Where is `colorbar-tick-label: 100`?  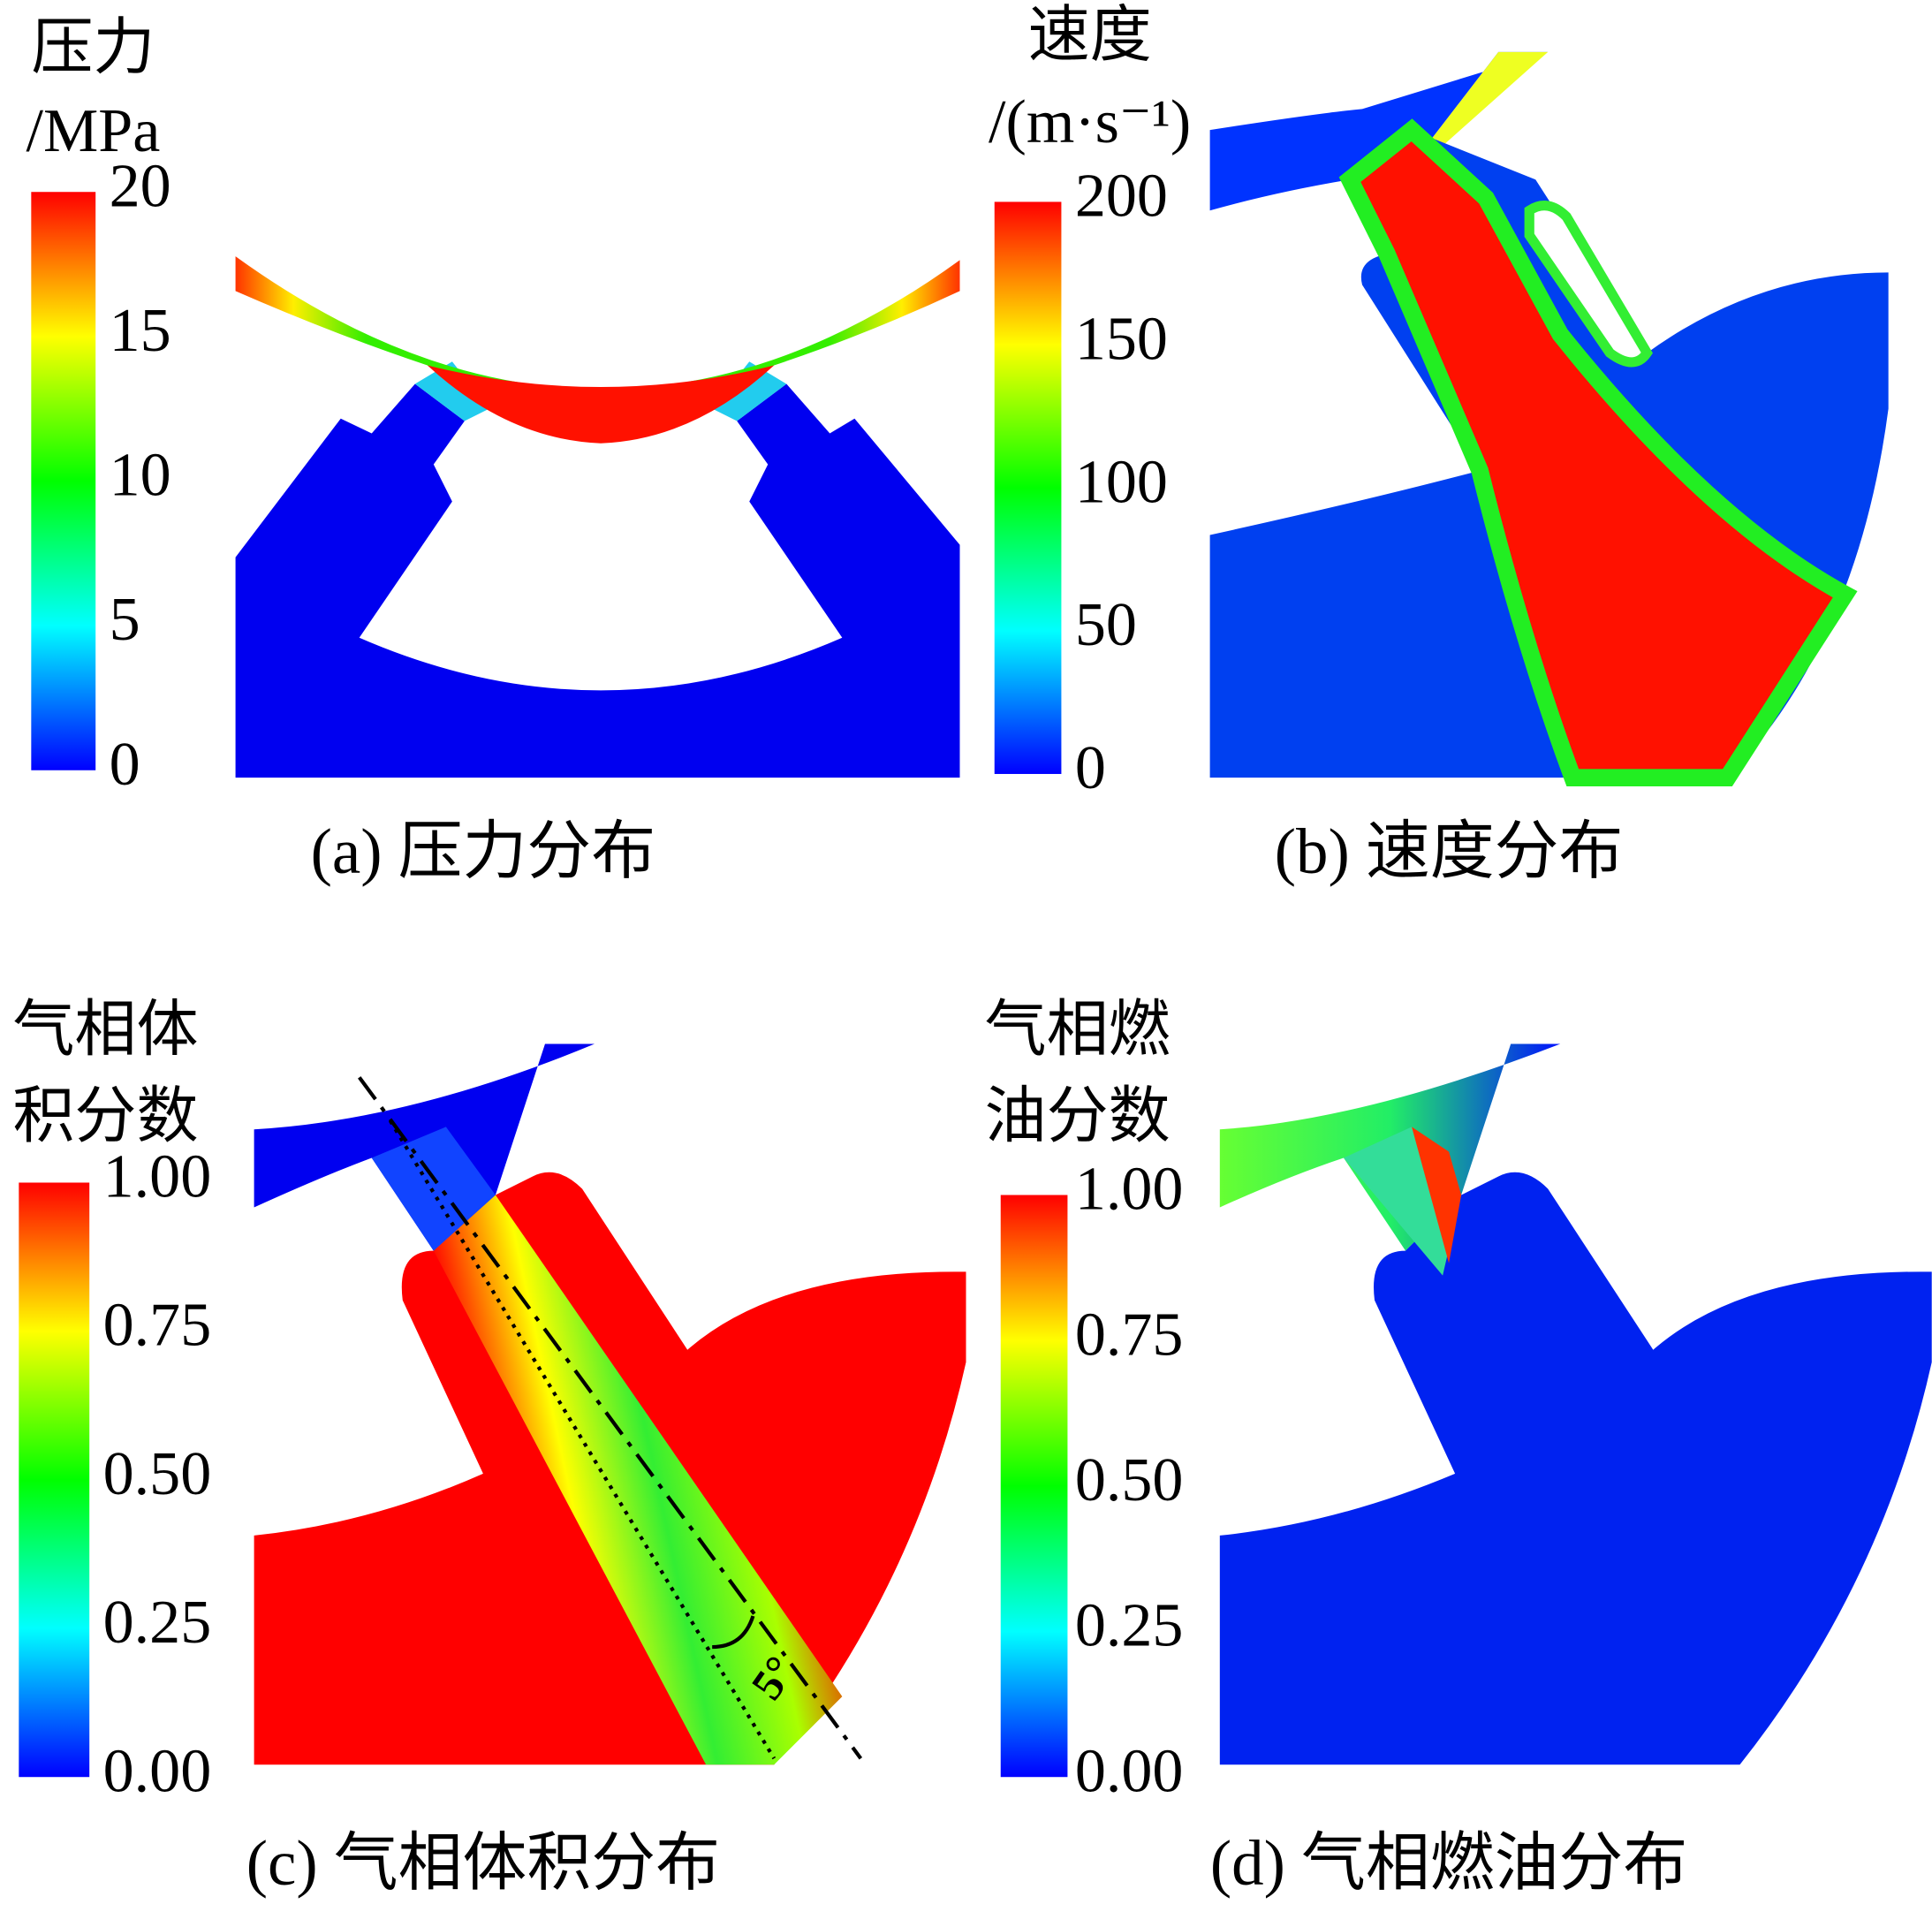
colorbar-tick-label: 100 is located at coordinates (1122, 482).